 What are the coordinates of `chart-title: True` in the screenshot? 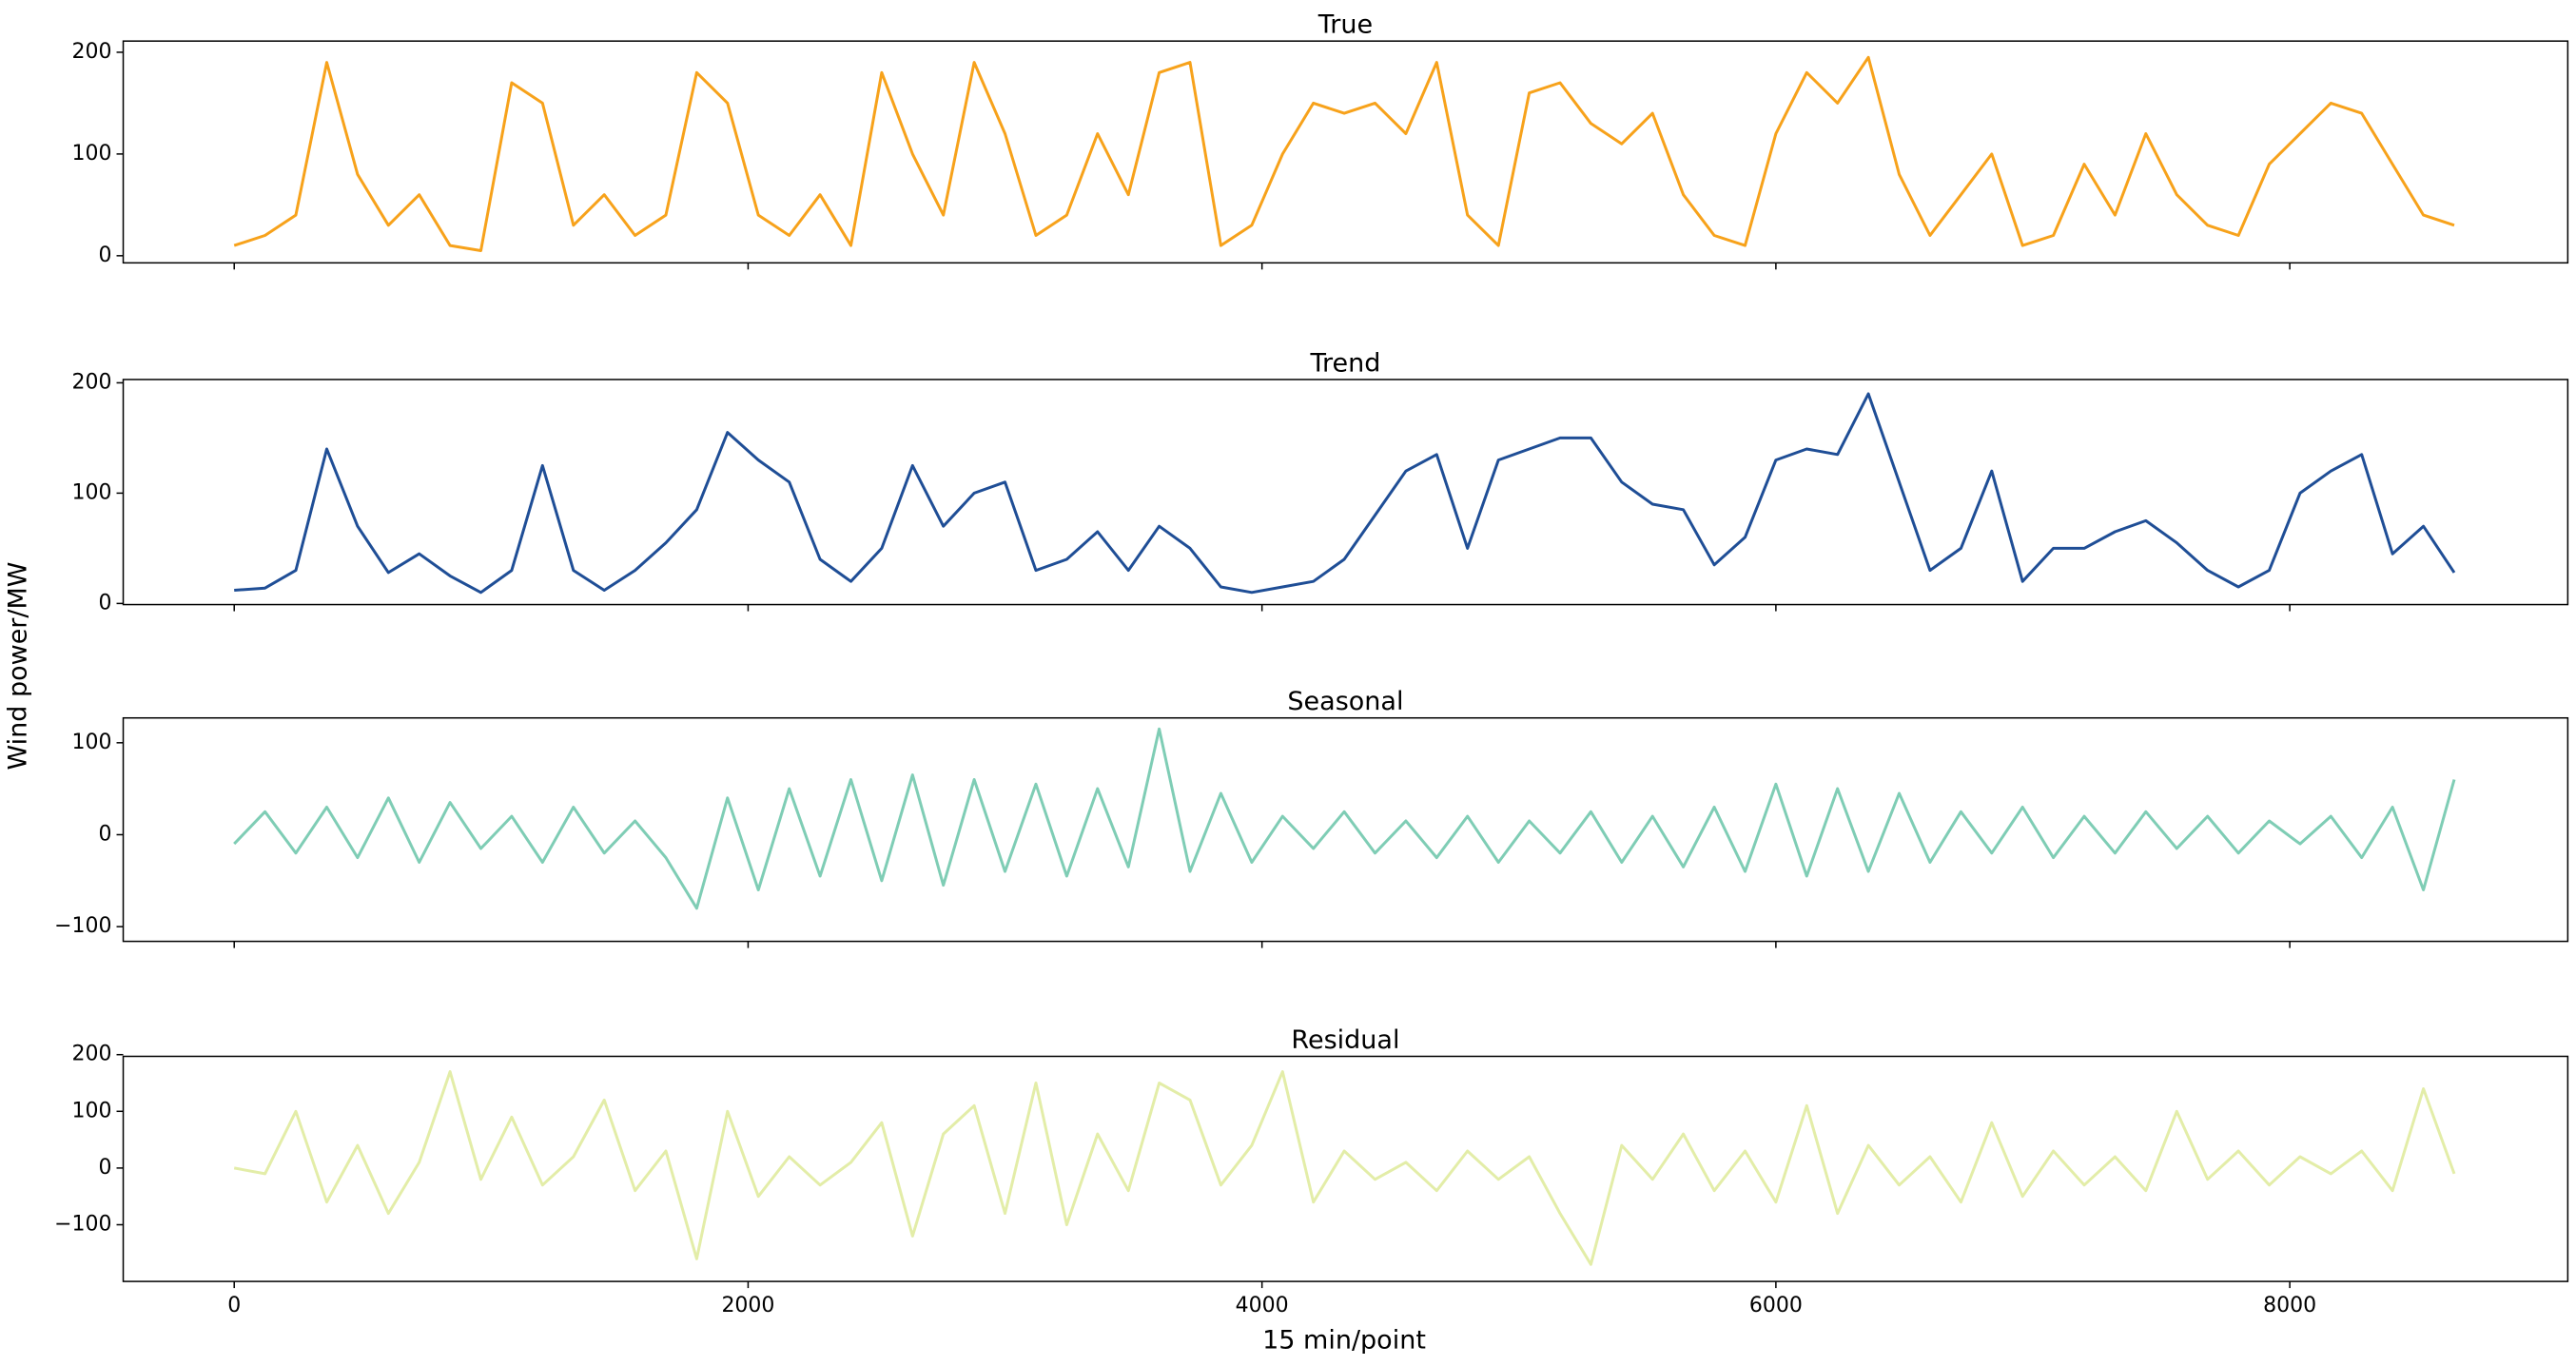 It's located at (1345, 25).